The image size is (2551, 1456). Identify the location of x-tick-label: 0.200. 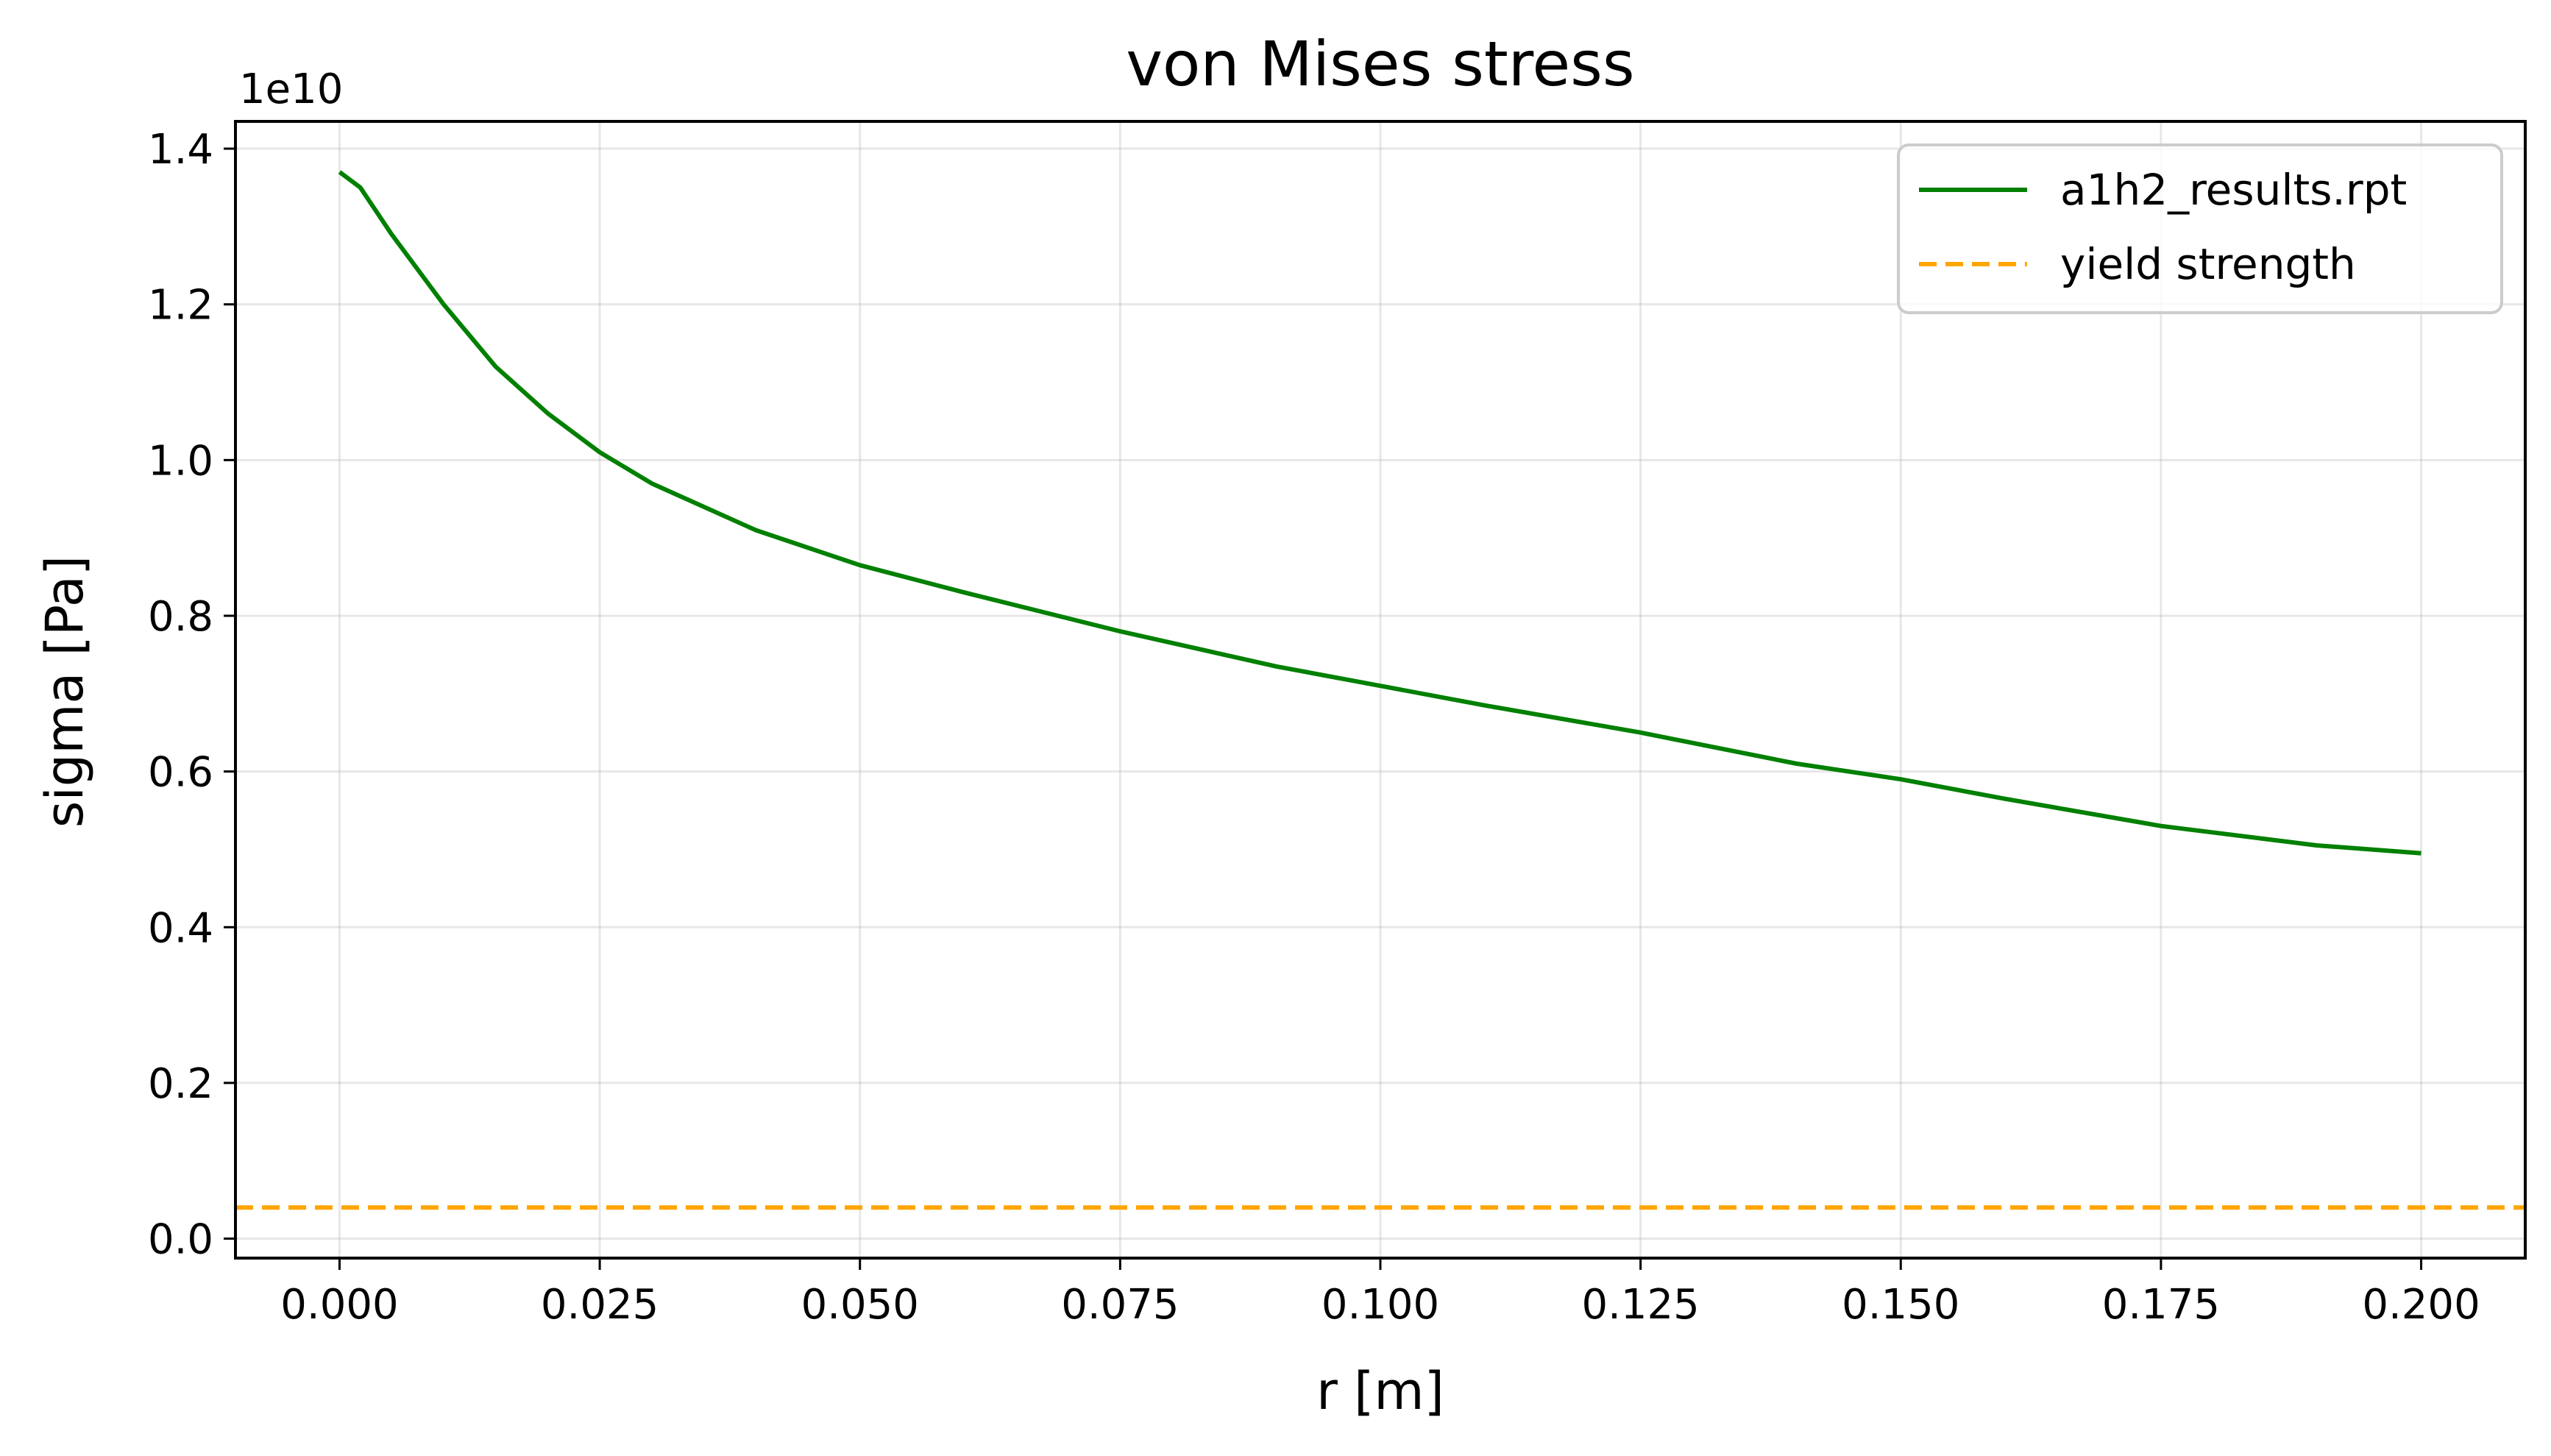
(2421, 1305).